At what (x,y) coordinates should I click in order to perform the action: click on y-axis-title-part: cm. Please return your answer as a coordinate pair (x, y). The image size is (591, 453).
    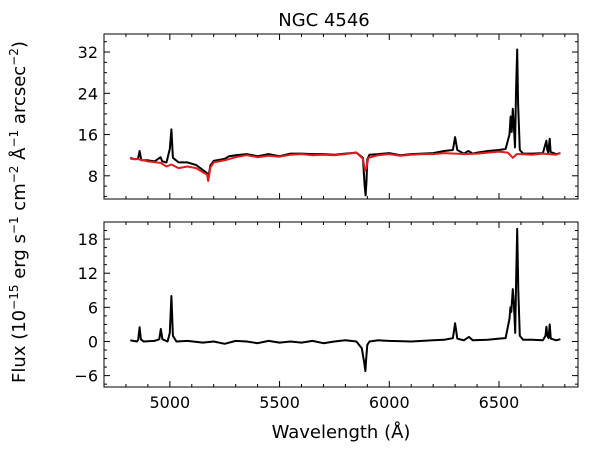
    Looking at the image, I should click on (19, 199).